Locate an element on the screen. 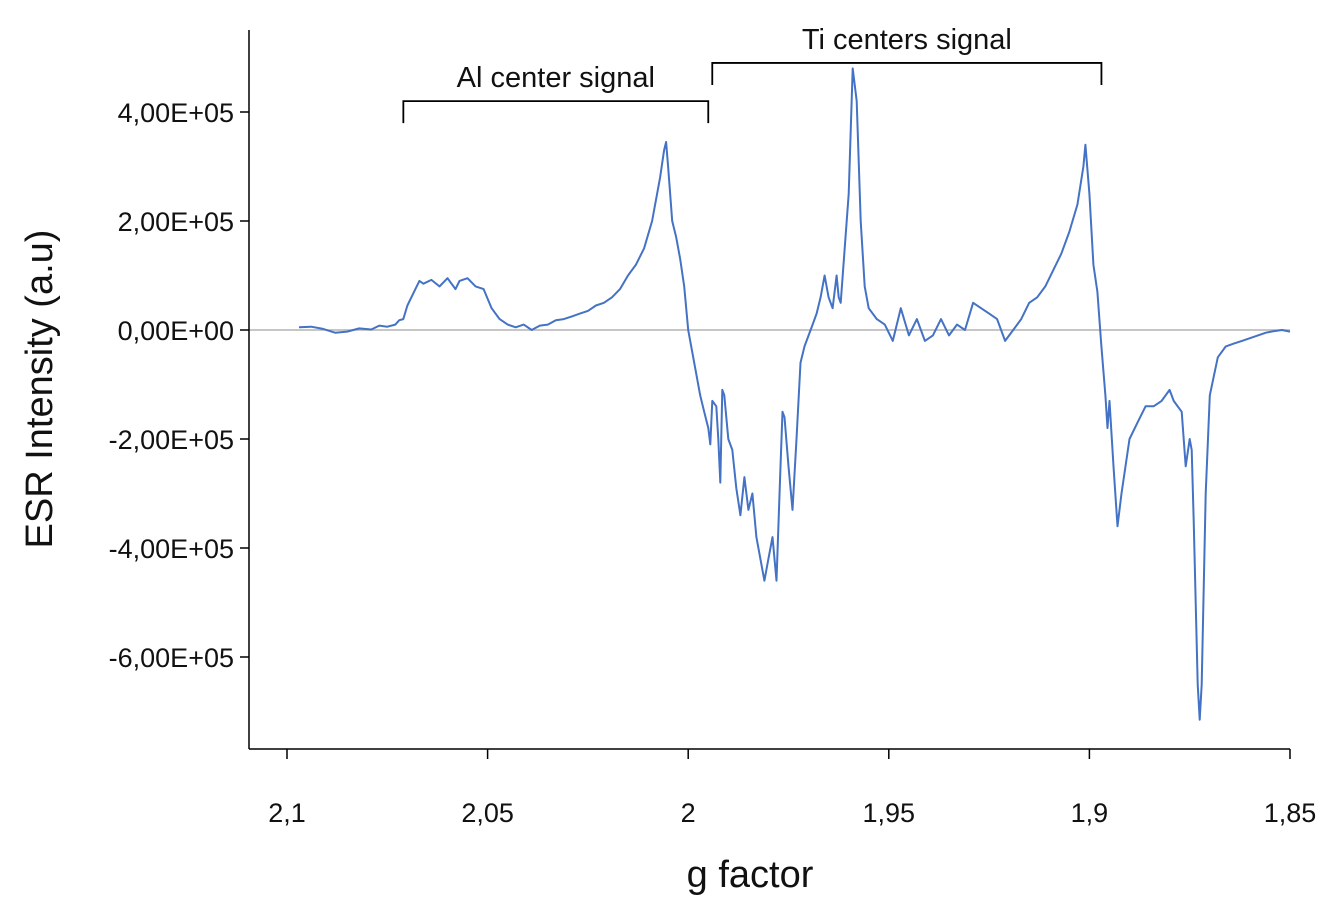  y-tick-label: 0,00E+00 is located at coordinates (176, 331).